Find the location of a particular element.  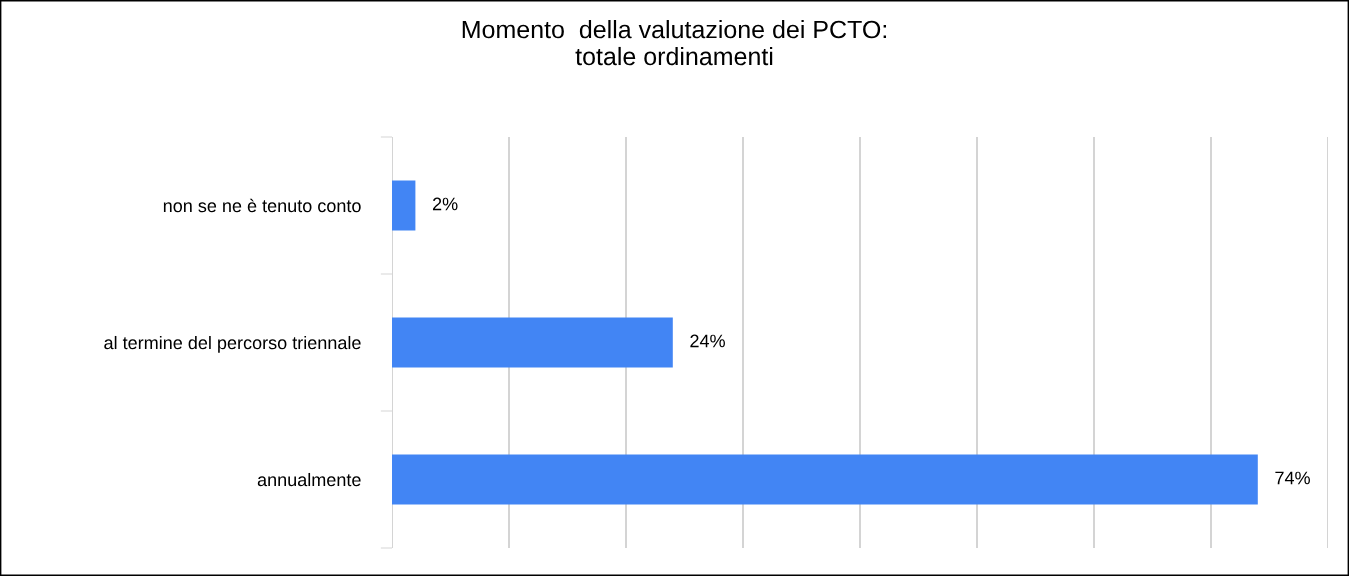

y-tick-label: non se ne è tenuto conto is located at coordinates (262, 205).